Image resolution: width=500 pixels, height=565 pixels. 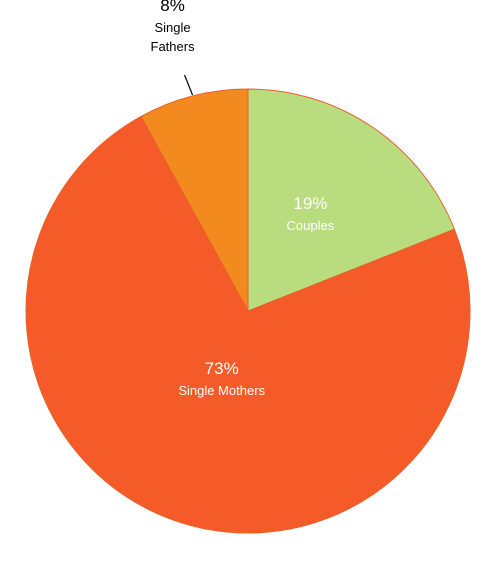 I want to click on slice-name-label: Single, so click(x=172, y=27).